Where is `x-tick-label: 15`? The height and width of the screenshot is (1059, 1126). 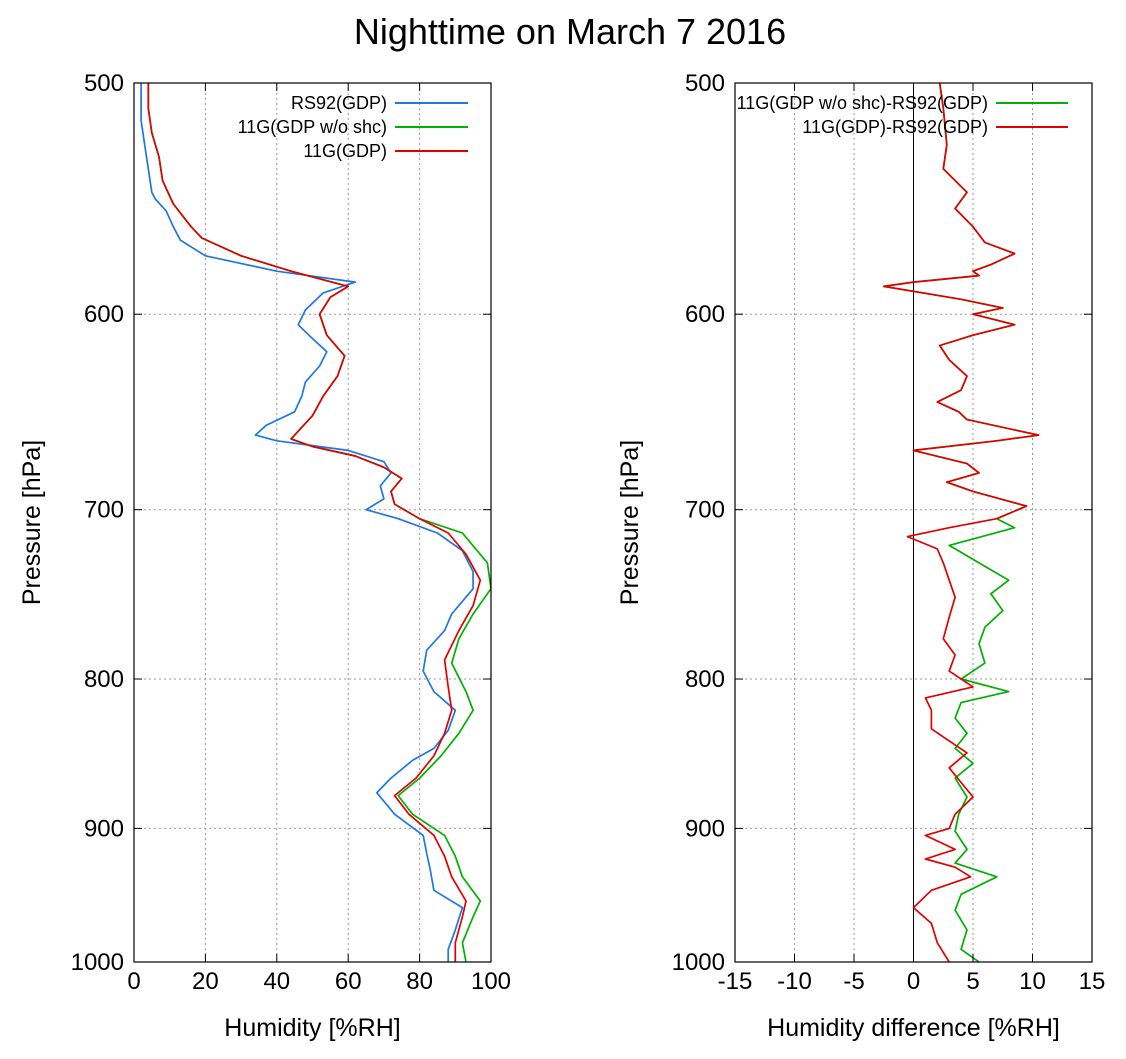 x-tick-label: 15 is located at coordinates (1092, 981).